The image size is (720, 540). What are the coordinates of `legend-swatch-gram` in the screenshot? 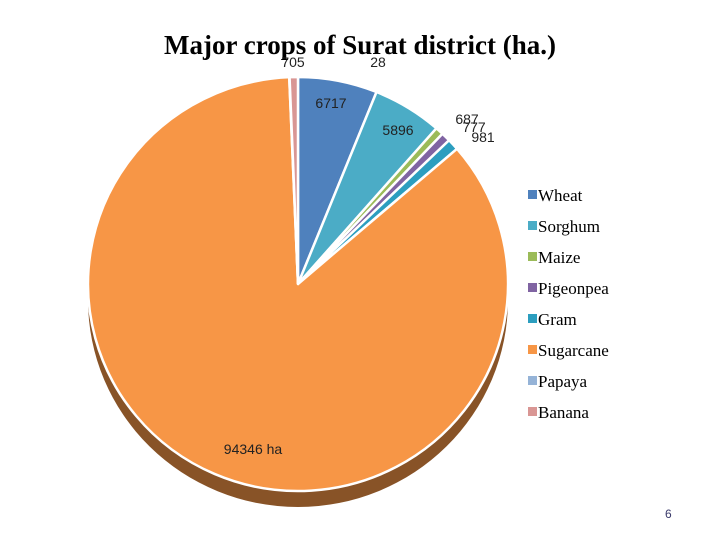 It's located at (532, 318).